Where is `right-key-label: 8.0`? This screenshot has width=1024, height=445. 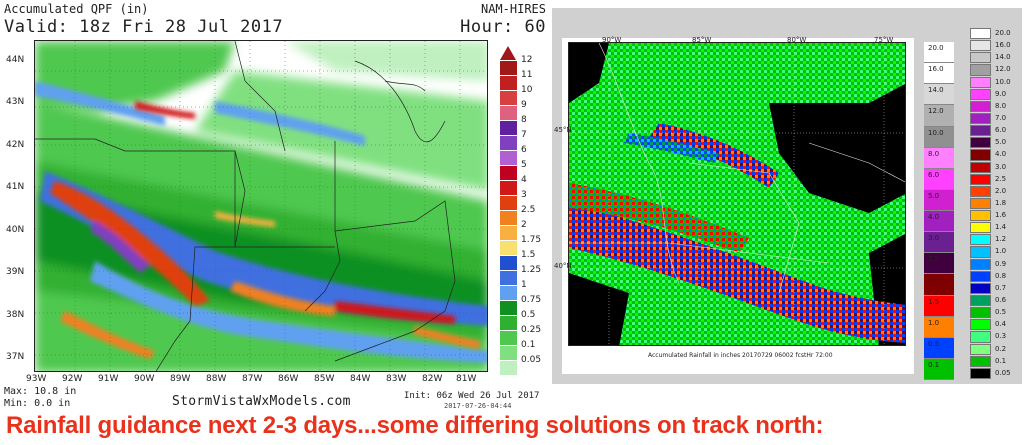
right-key-label: 8.0 is located at coordinates (1001, 105).